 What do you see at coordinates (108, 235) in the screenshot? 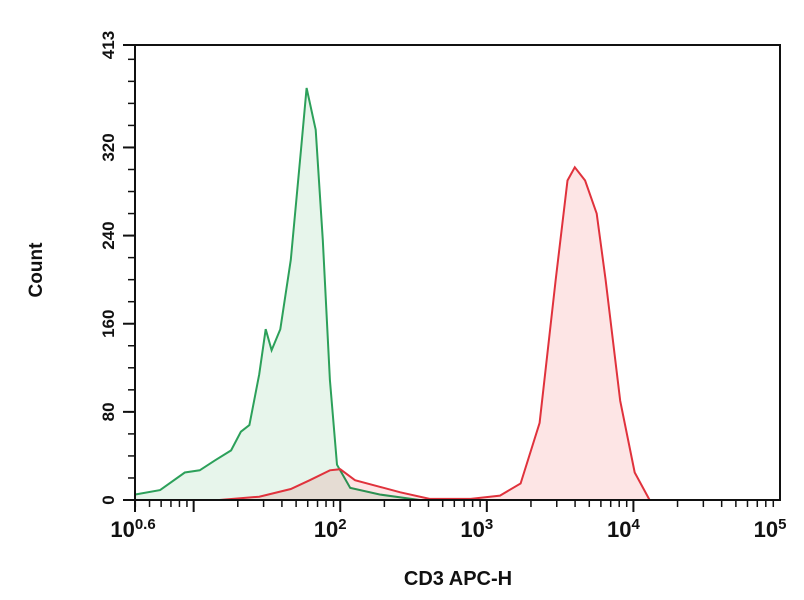
I see `y-tick-label: 240` at bounding box center [108, 235].